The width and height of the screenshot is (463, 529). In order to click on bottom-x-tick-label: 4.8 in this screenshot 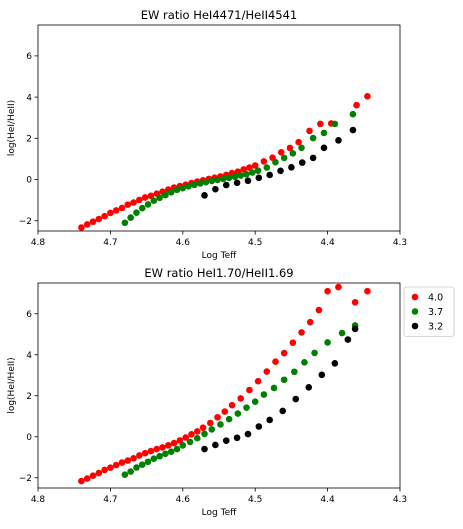, I will do `click(38, 500)`.